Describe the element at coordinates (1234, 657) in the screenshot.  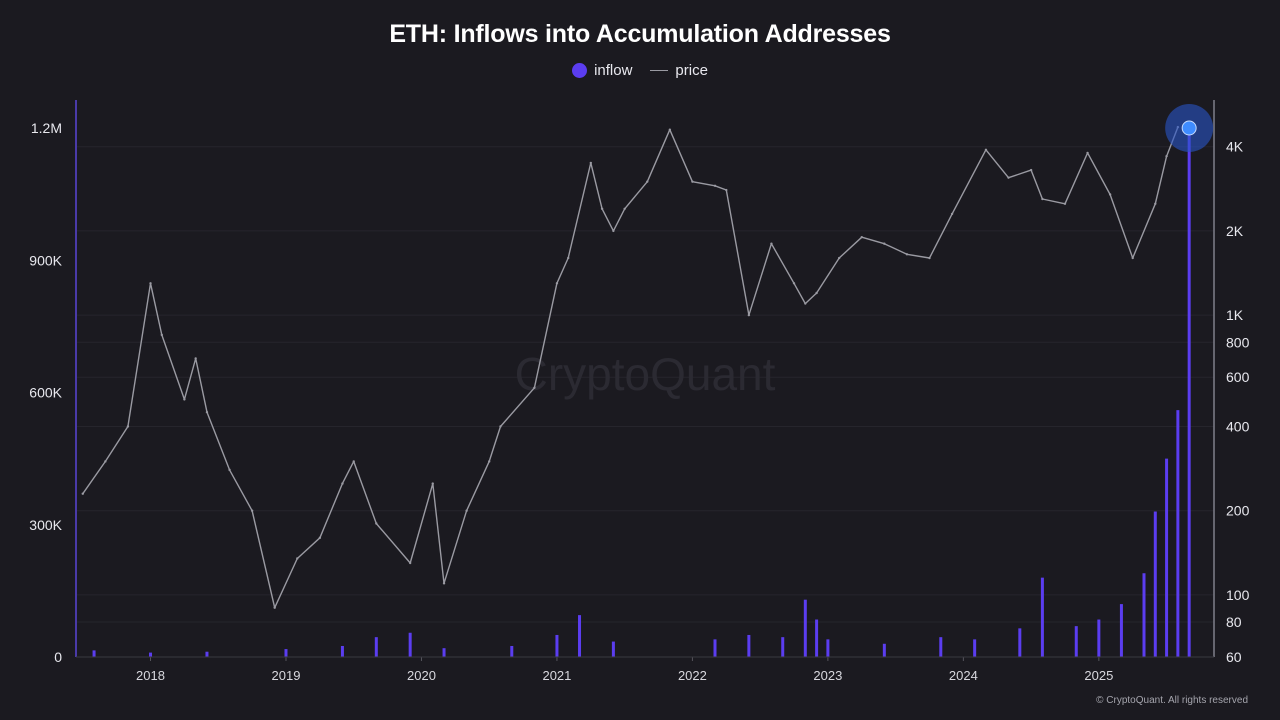
I see `y-right-tick-label: 60` at that location.